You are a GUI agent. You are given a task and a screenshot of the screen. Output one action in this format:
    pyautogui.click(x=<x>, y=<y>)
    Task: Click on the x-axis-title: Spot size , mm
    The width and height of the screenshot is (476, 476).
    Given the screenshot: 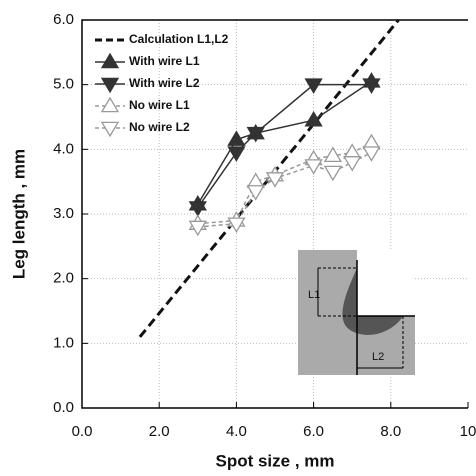 What is the action you would take?
    pyautogui.click(x=274, y=460)
    